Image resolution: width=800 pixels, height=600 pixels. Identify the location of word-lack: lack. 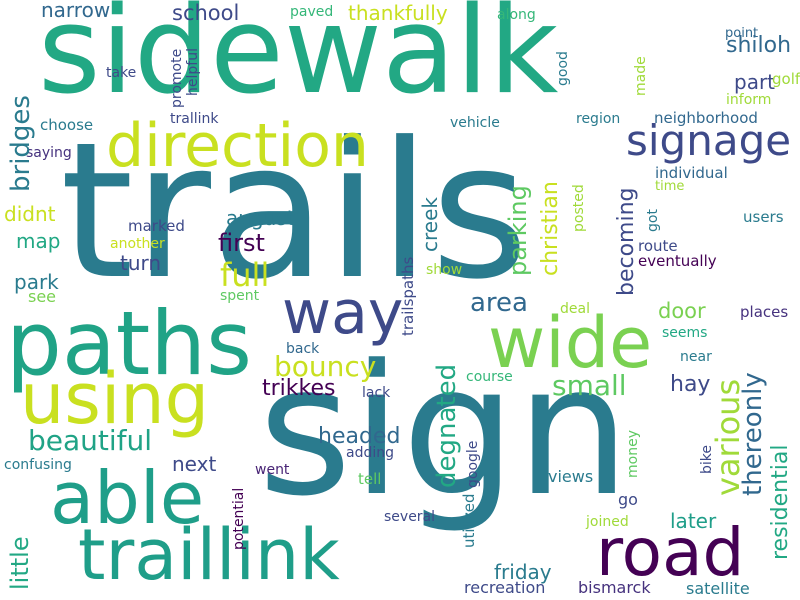
(376, 393).